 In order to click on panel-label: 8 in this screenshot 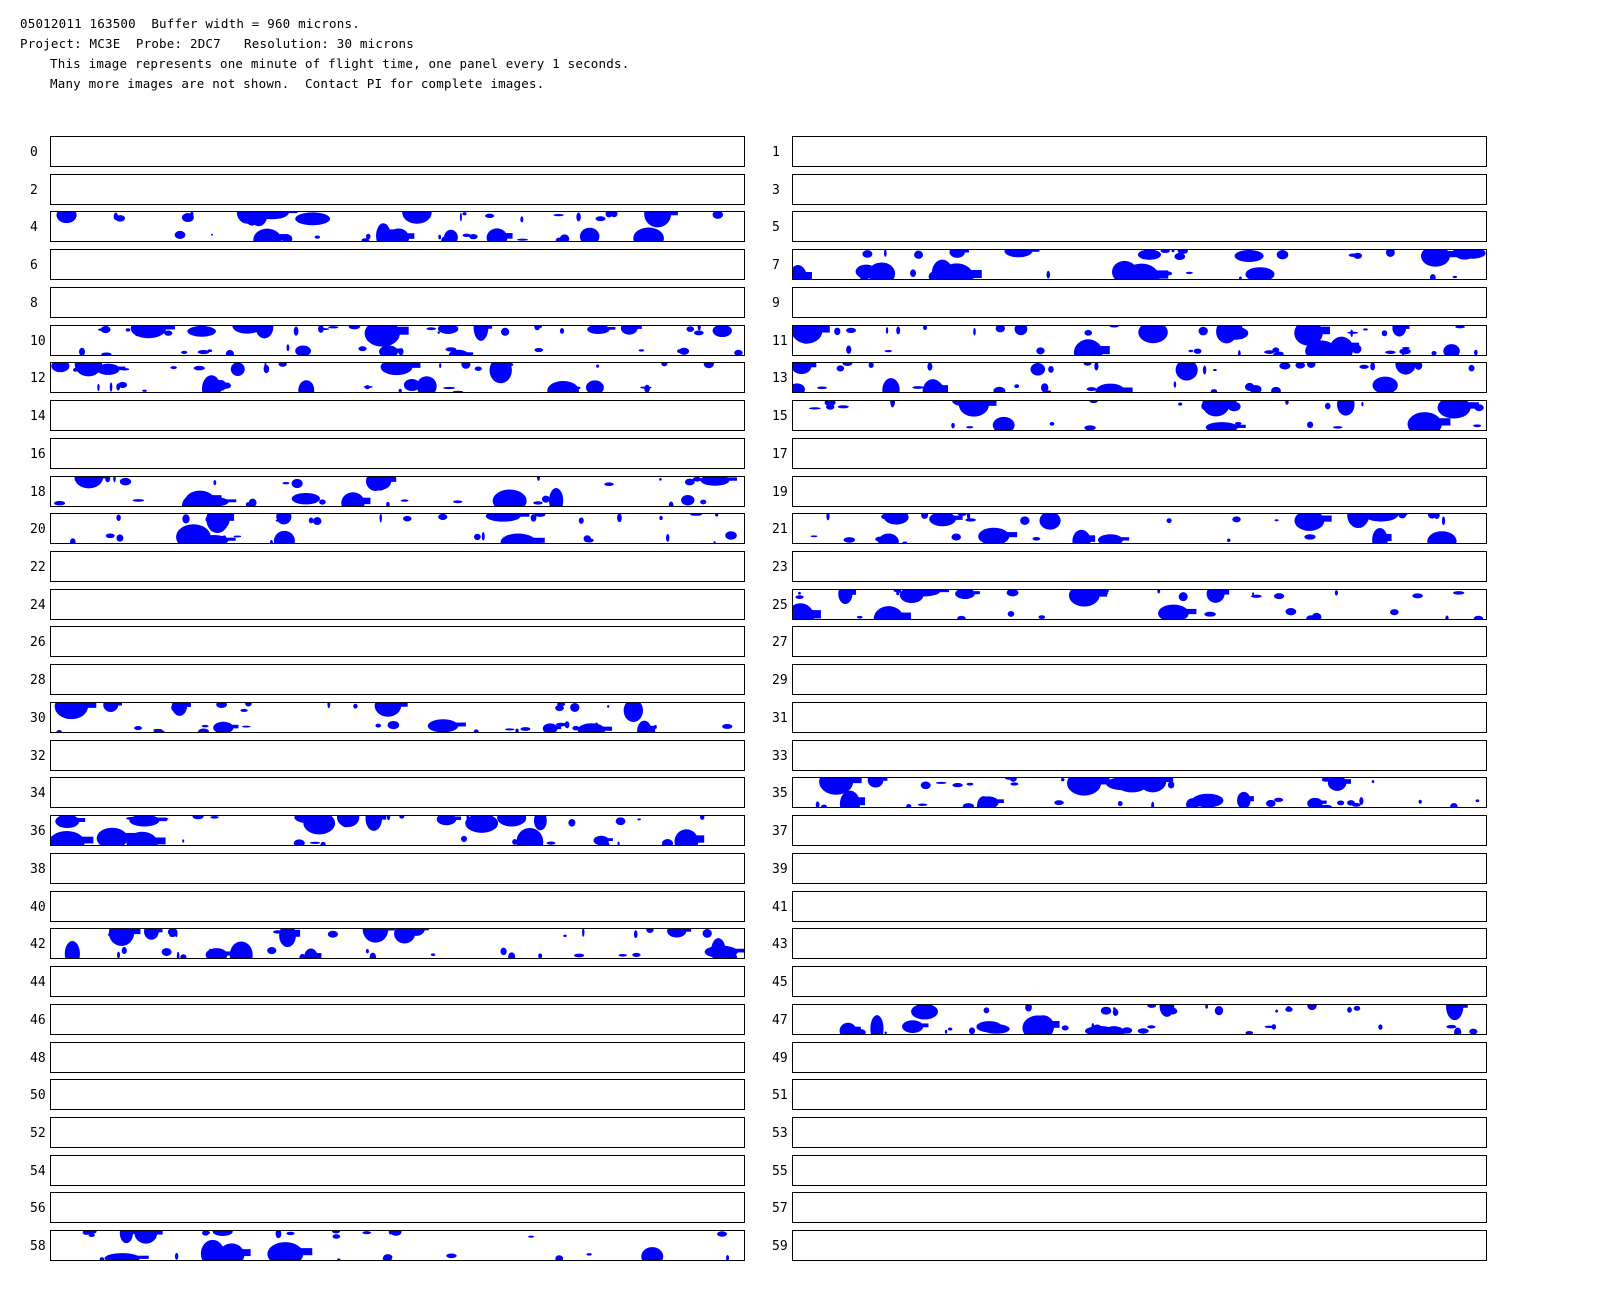, I will do `click(34, 303)`.